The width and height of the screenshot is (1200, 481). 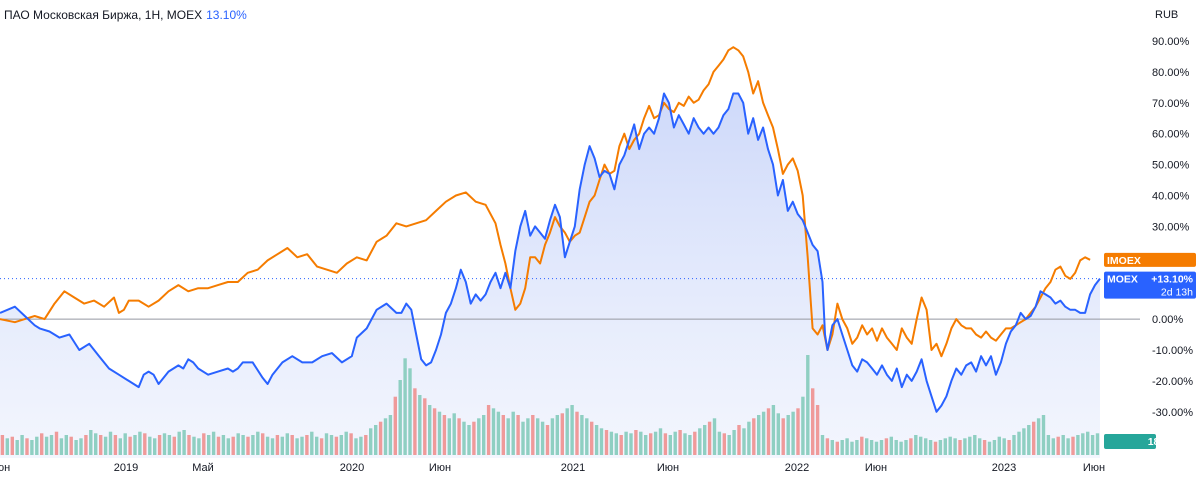 What do you see at coordinates (1171, 166) in the screenshot?
I see `y-tick-label: 50.00%` at bounding box center [1171, 166].